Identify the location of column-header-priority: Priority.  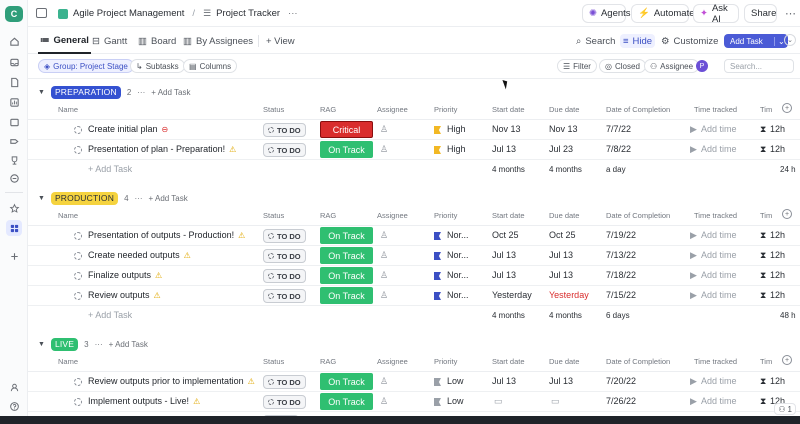
(446, 215).